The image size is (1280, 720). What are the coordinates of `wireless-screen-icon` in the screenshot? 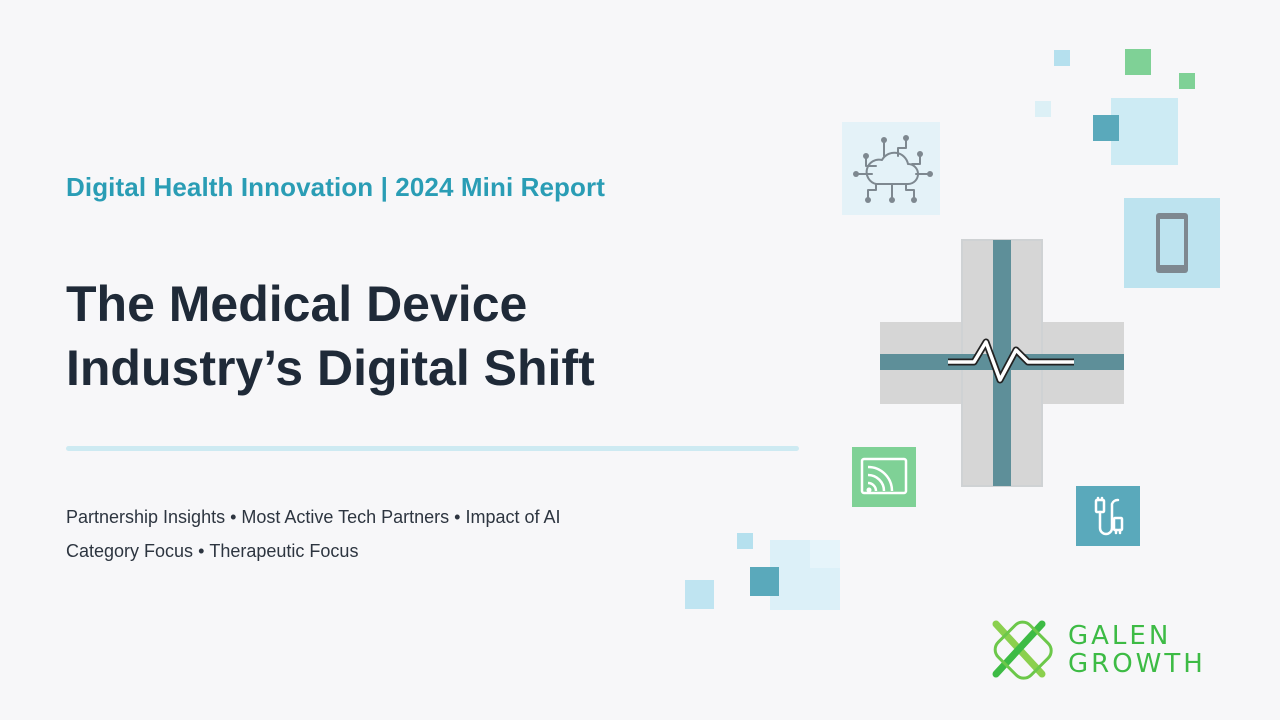 It's located at (884, 476).